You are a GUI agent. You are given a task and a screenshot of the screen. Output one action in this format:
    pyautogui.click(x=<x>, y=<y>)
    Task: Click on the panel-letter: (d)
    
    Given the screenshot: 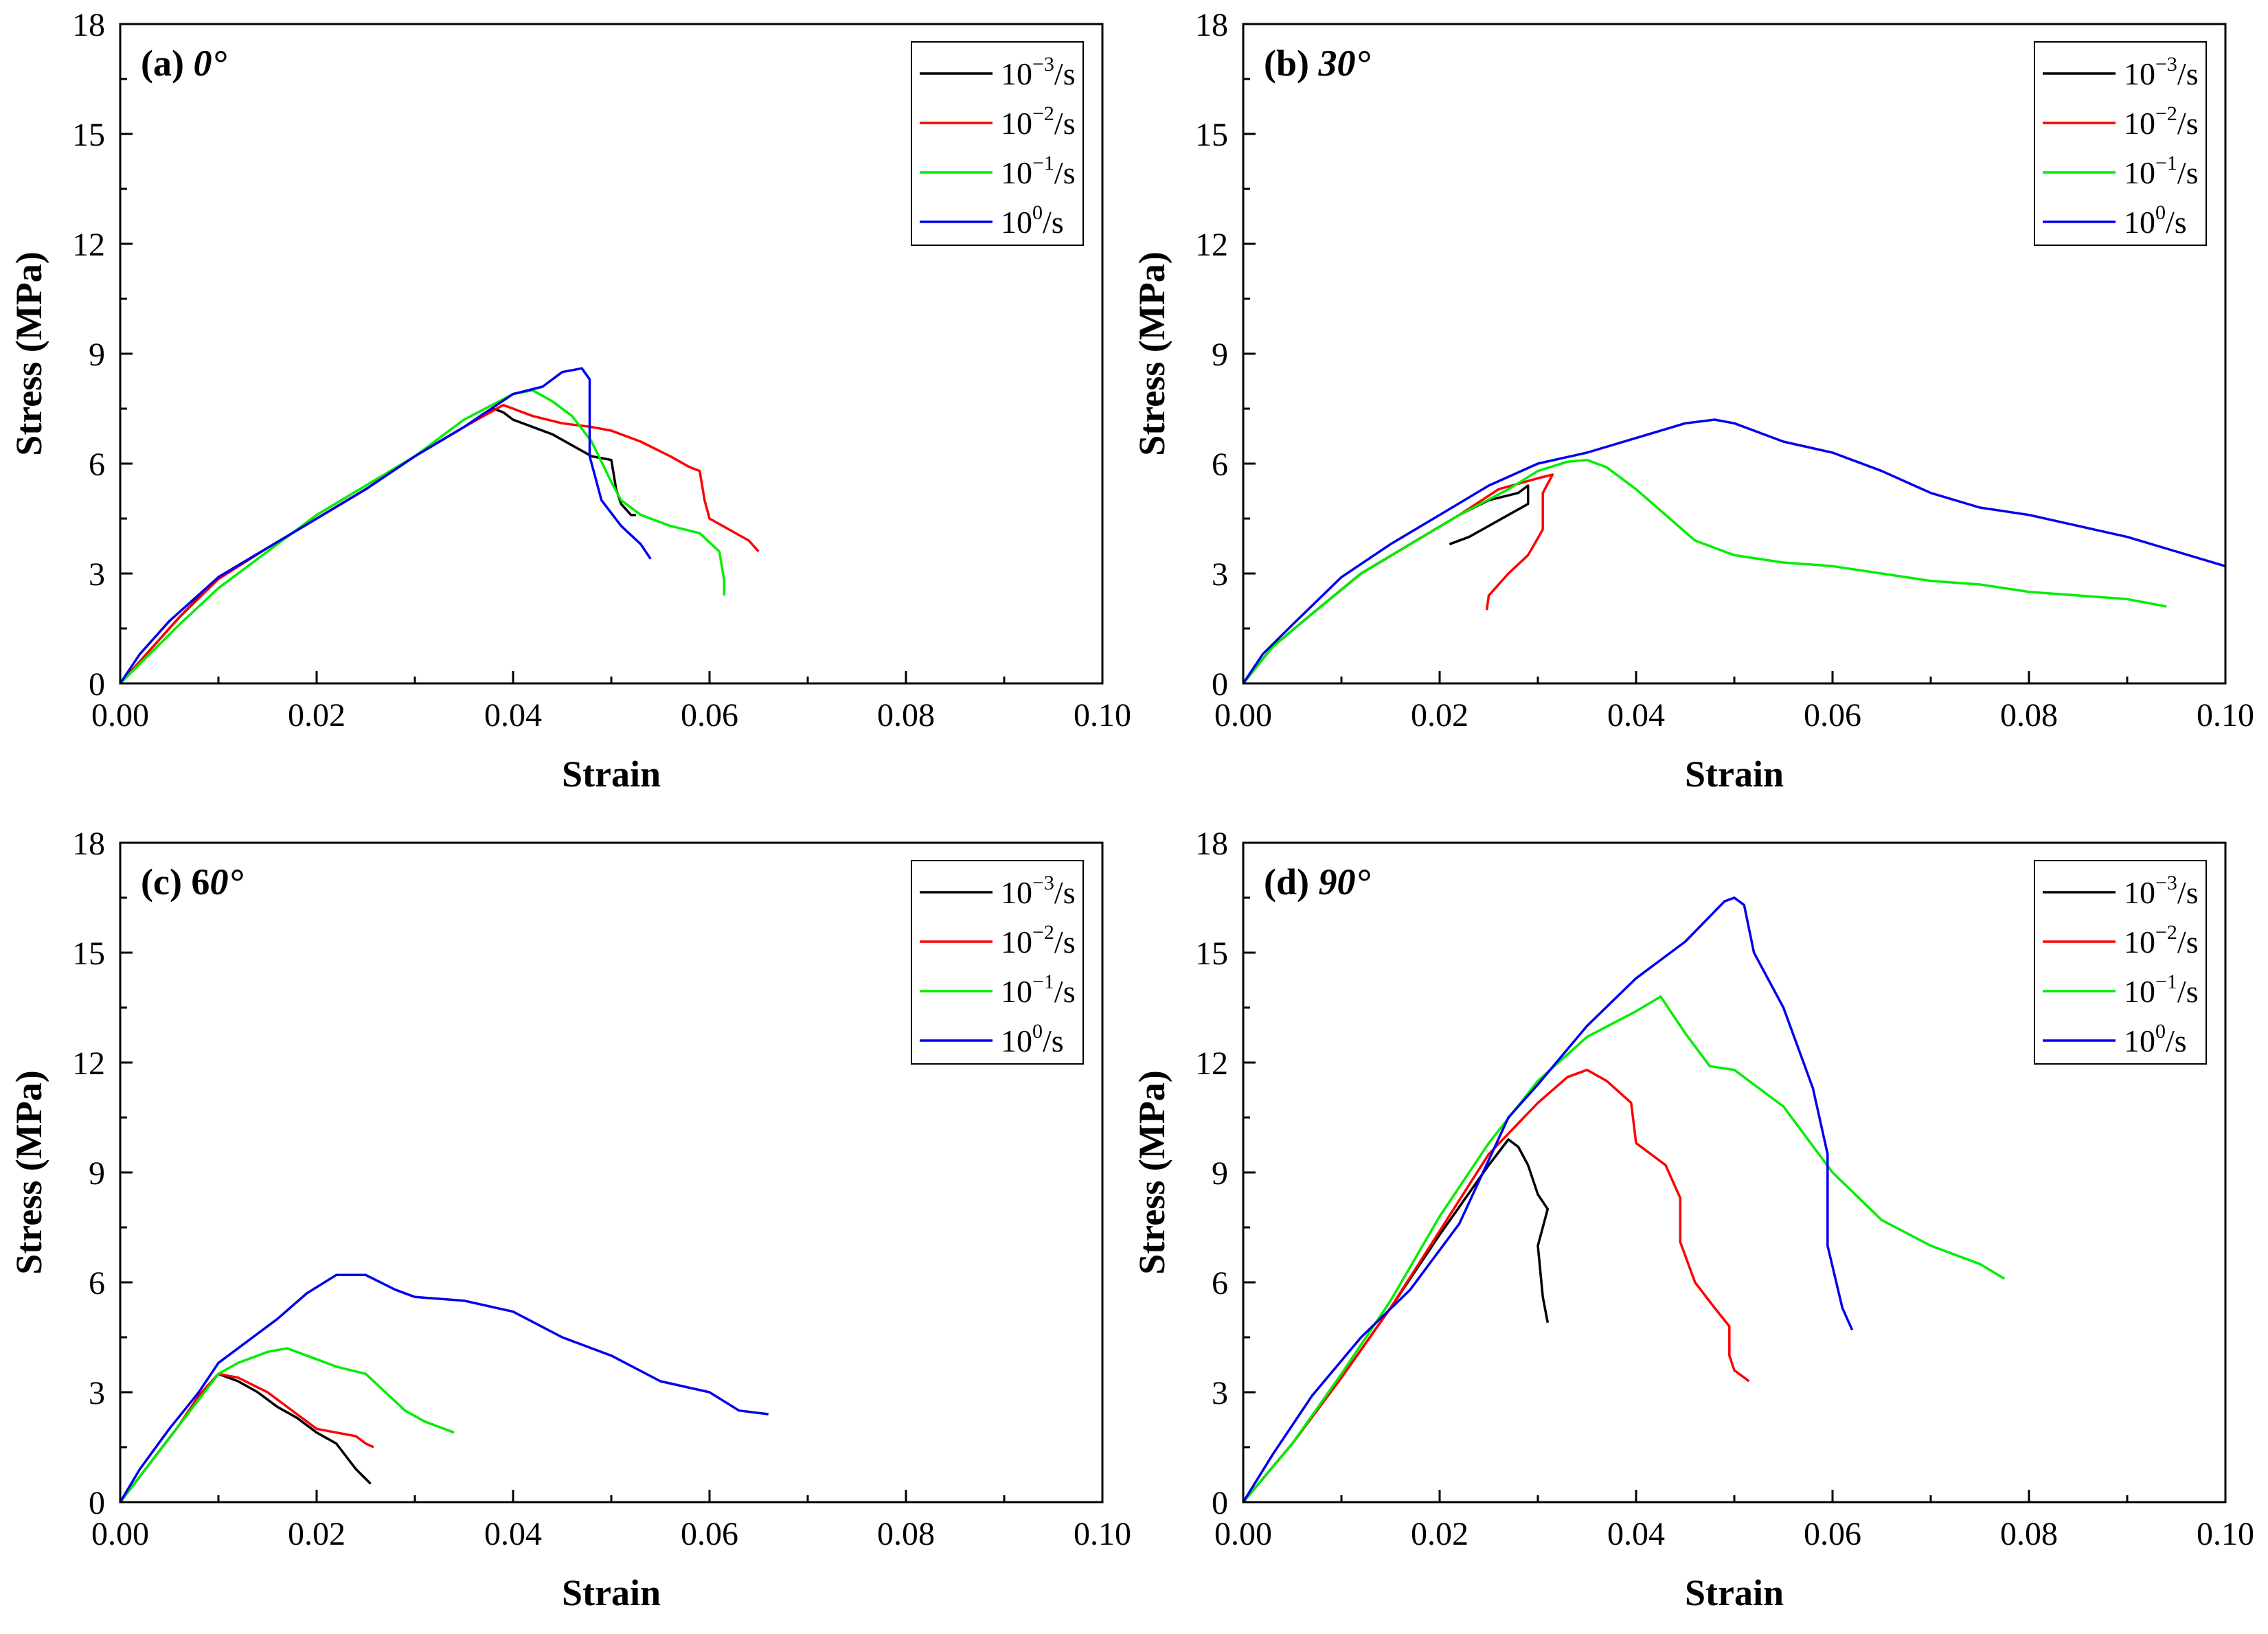 What is the action you would take?
    pyautogui.click(x=1292, y=882)
    